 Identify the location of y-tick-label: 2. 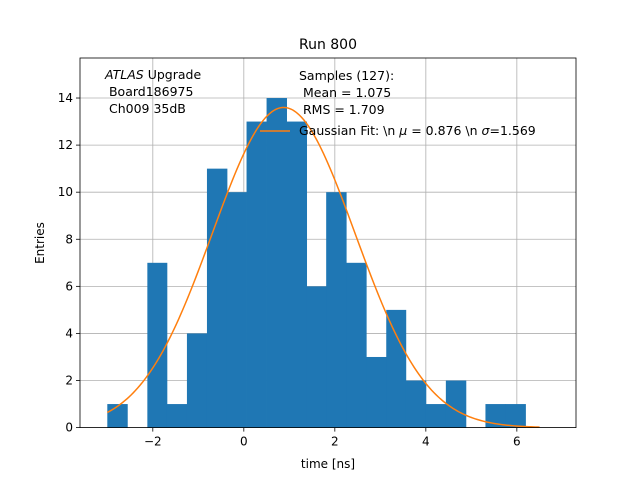
(69, 381).